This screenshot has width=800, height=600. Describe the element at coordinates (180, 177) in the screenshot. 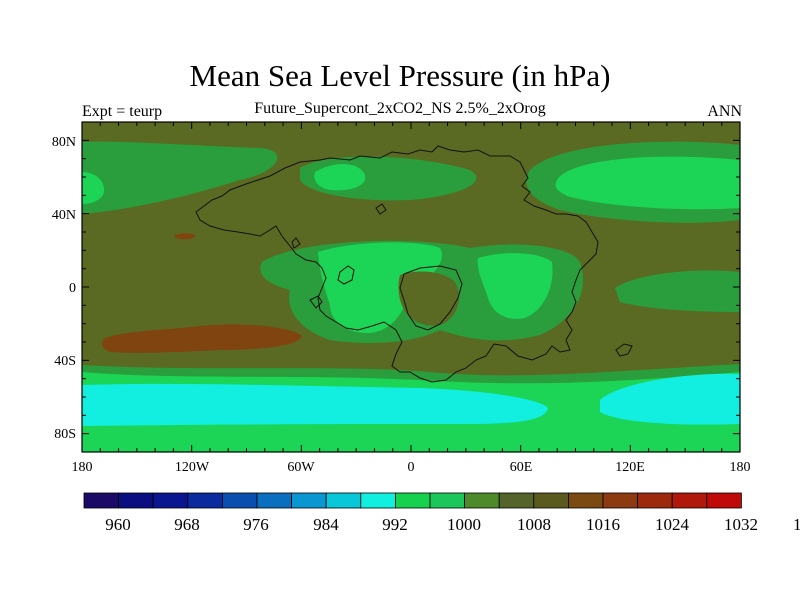

I see `band-1008-north-west` at that location.